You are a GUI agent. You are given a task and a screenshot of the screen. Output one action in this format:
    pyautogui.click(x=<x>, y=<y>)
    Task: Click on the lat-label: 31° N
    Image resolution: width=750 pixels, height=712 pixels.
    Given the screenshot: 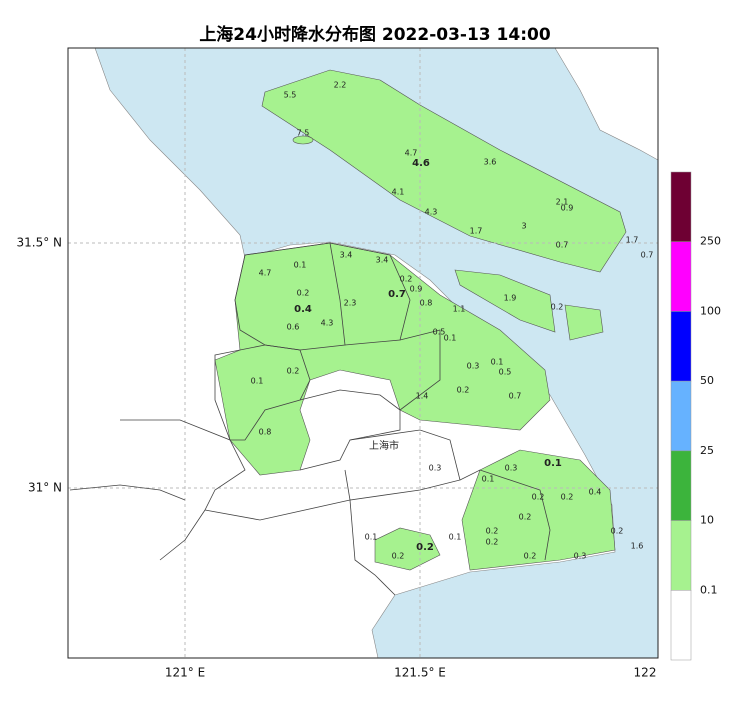 What is the action you would take?
    pyautogui.click(x=45, y=488)
    